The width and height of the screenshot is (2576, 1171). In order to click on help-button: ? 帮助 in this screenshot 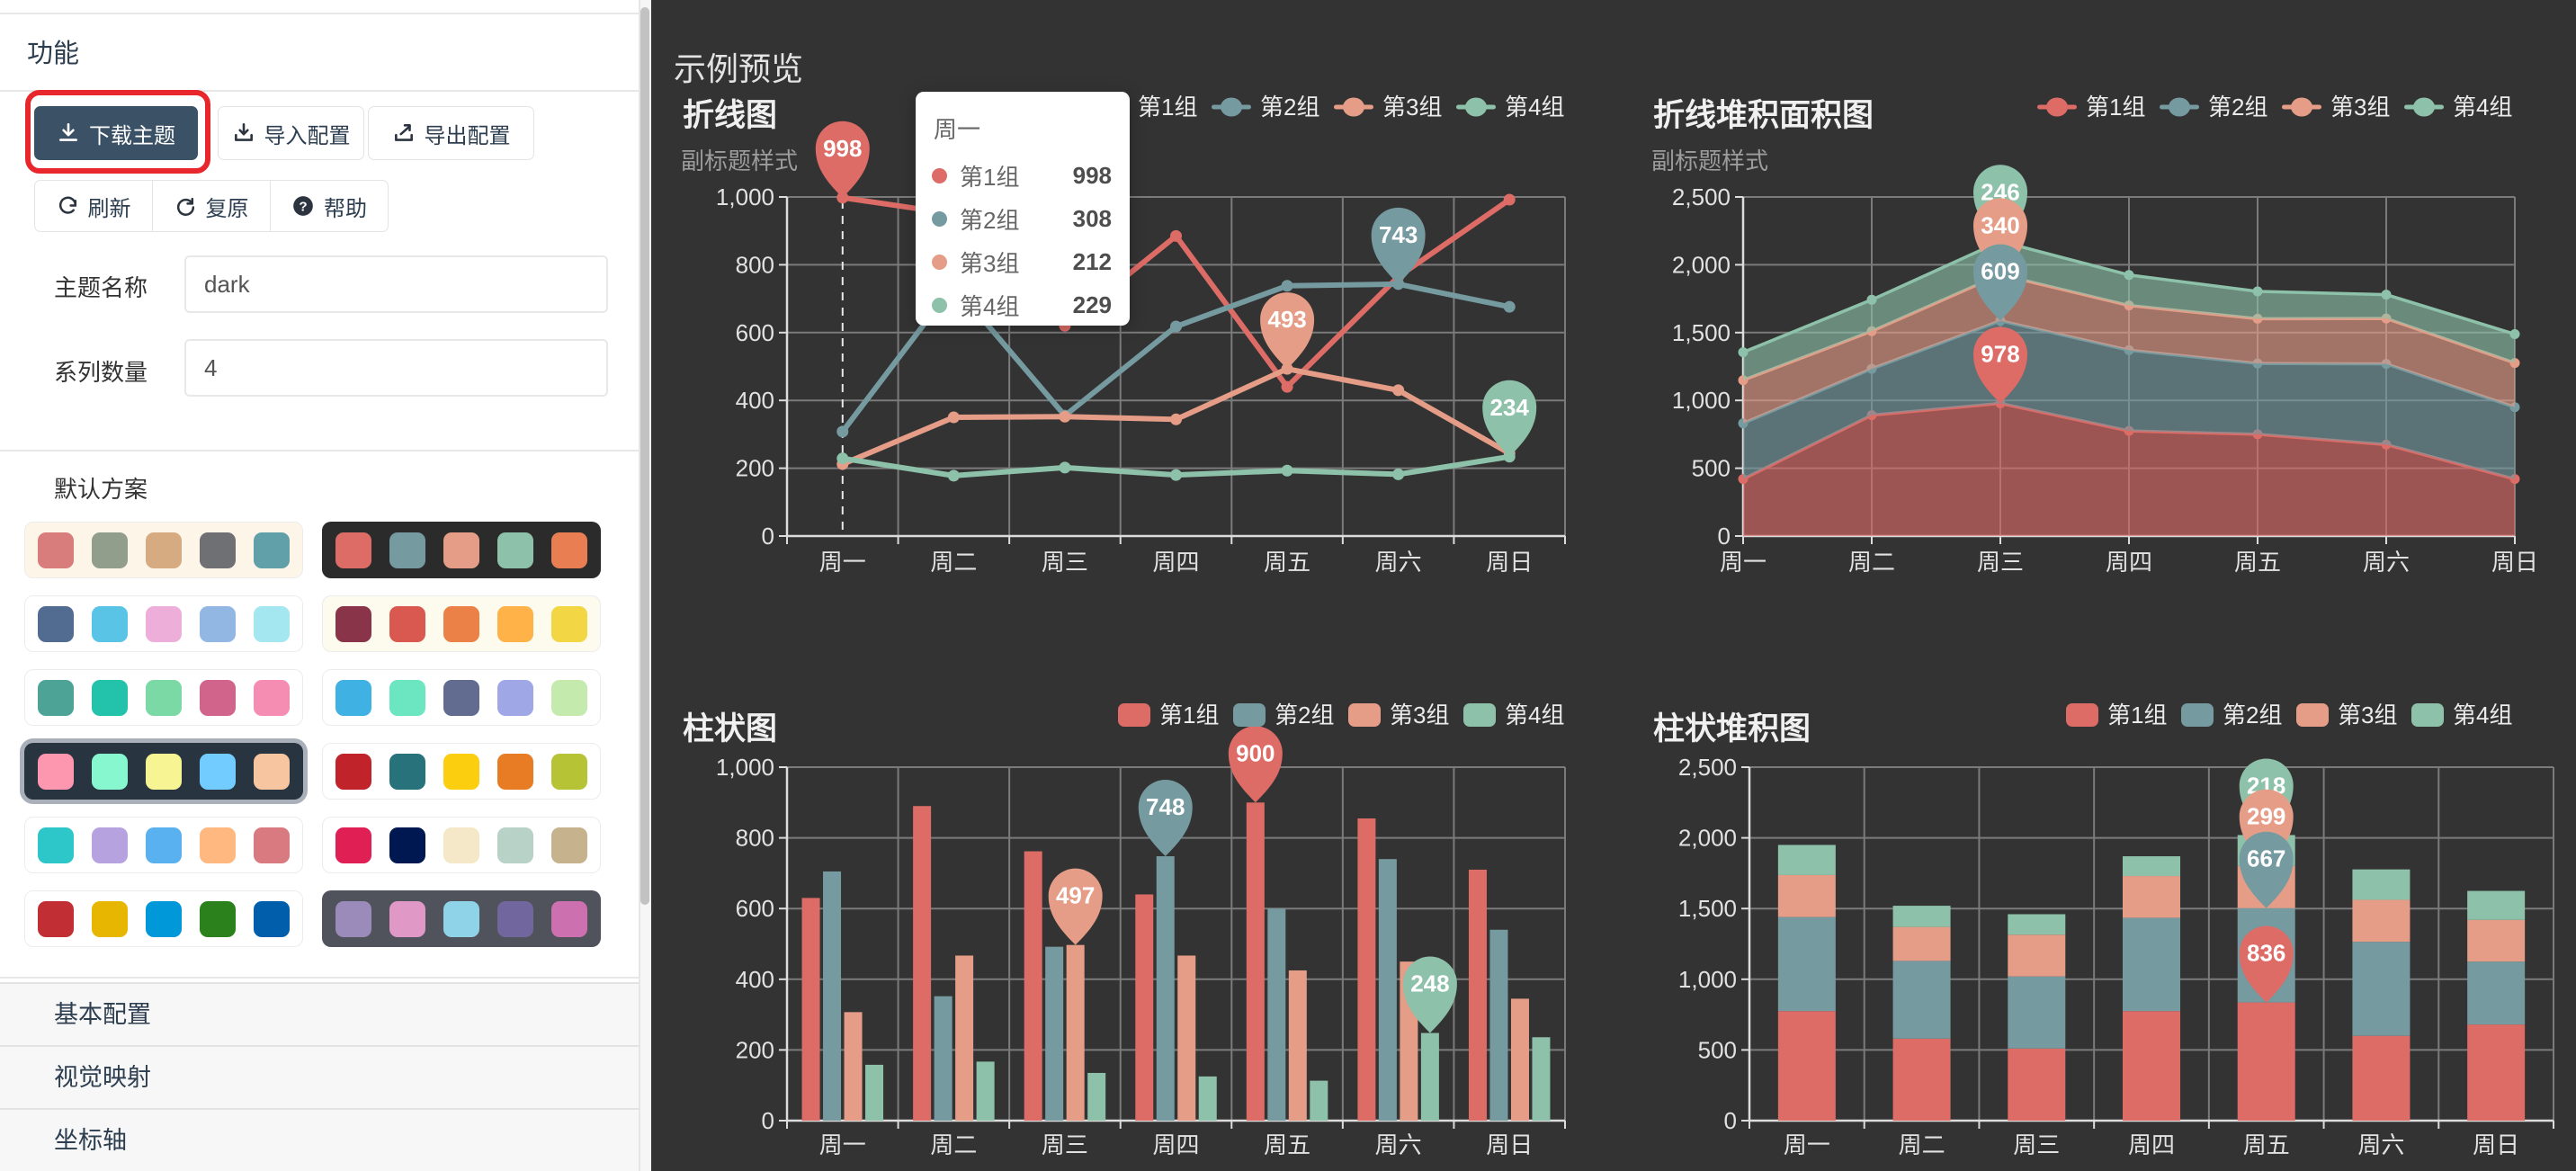, I will do `click(329, 206)`.